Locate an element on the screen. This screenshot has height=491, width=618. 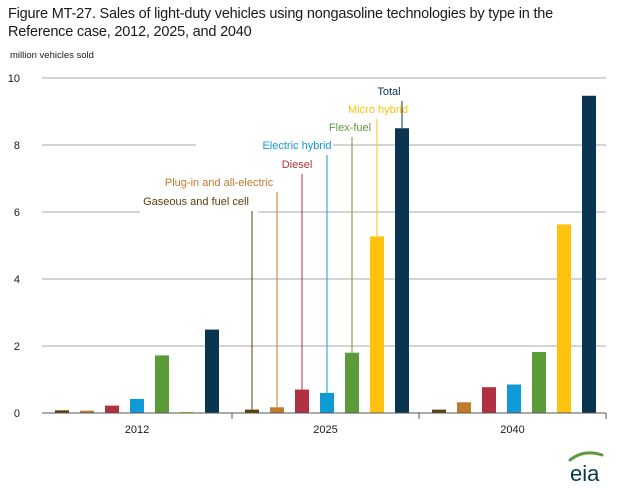
y-tick-label-6: 6 is located at coordinates (17, 213).